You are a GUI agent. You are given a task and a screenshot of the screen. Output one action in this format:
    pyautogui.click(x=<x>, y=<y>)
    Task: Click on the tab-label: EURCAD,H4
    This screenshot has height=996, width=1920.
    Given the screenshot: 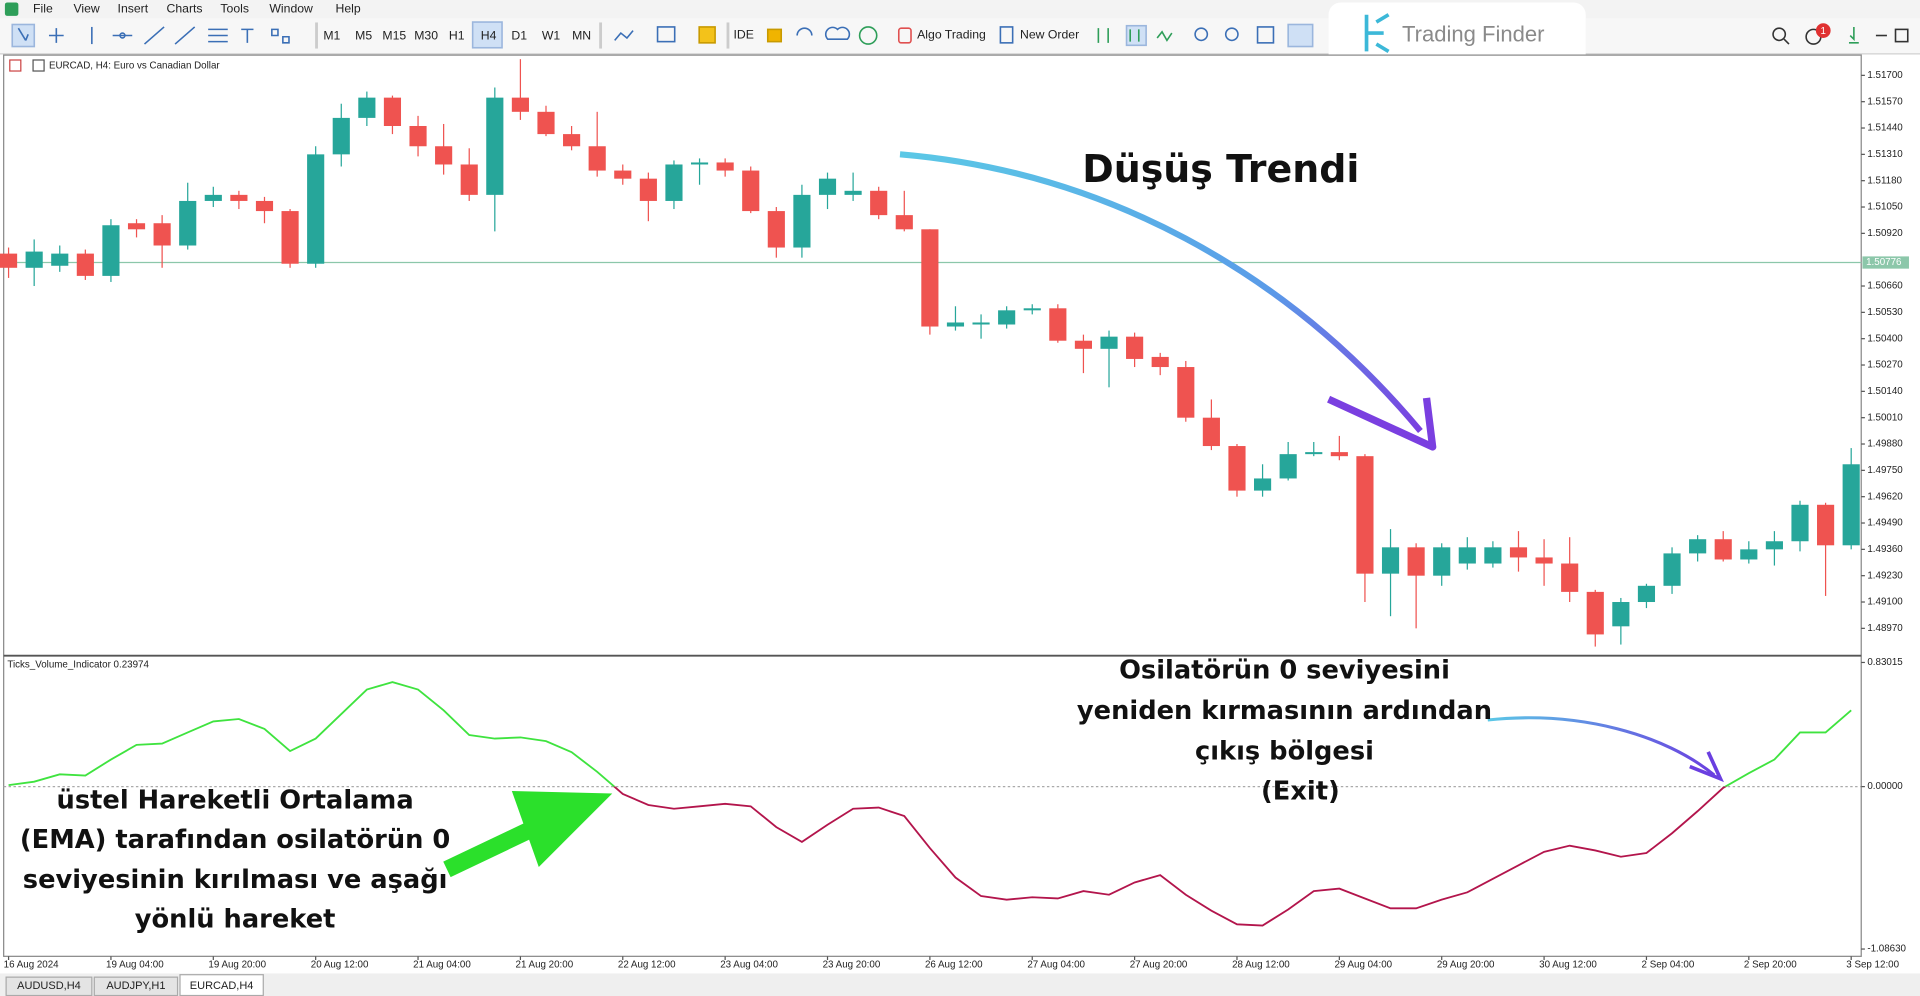 What is the action you would take?
    pyautogui.click(x=222, y=986)
    